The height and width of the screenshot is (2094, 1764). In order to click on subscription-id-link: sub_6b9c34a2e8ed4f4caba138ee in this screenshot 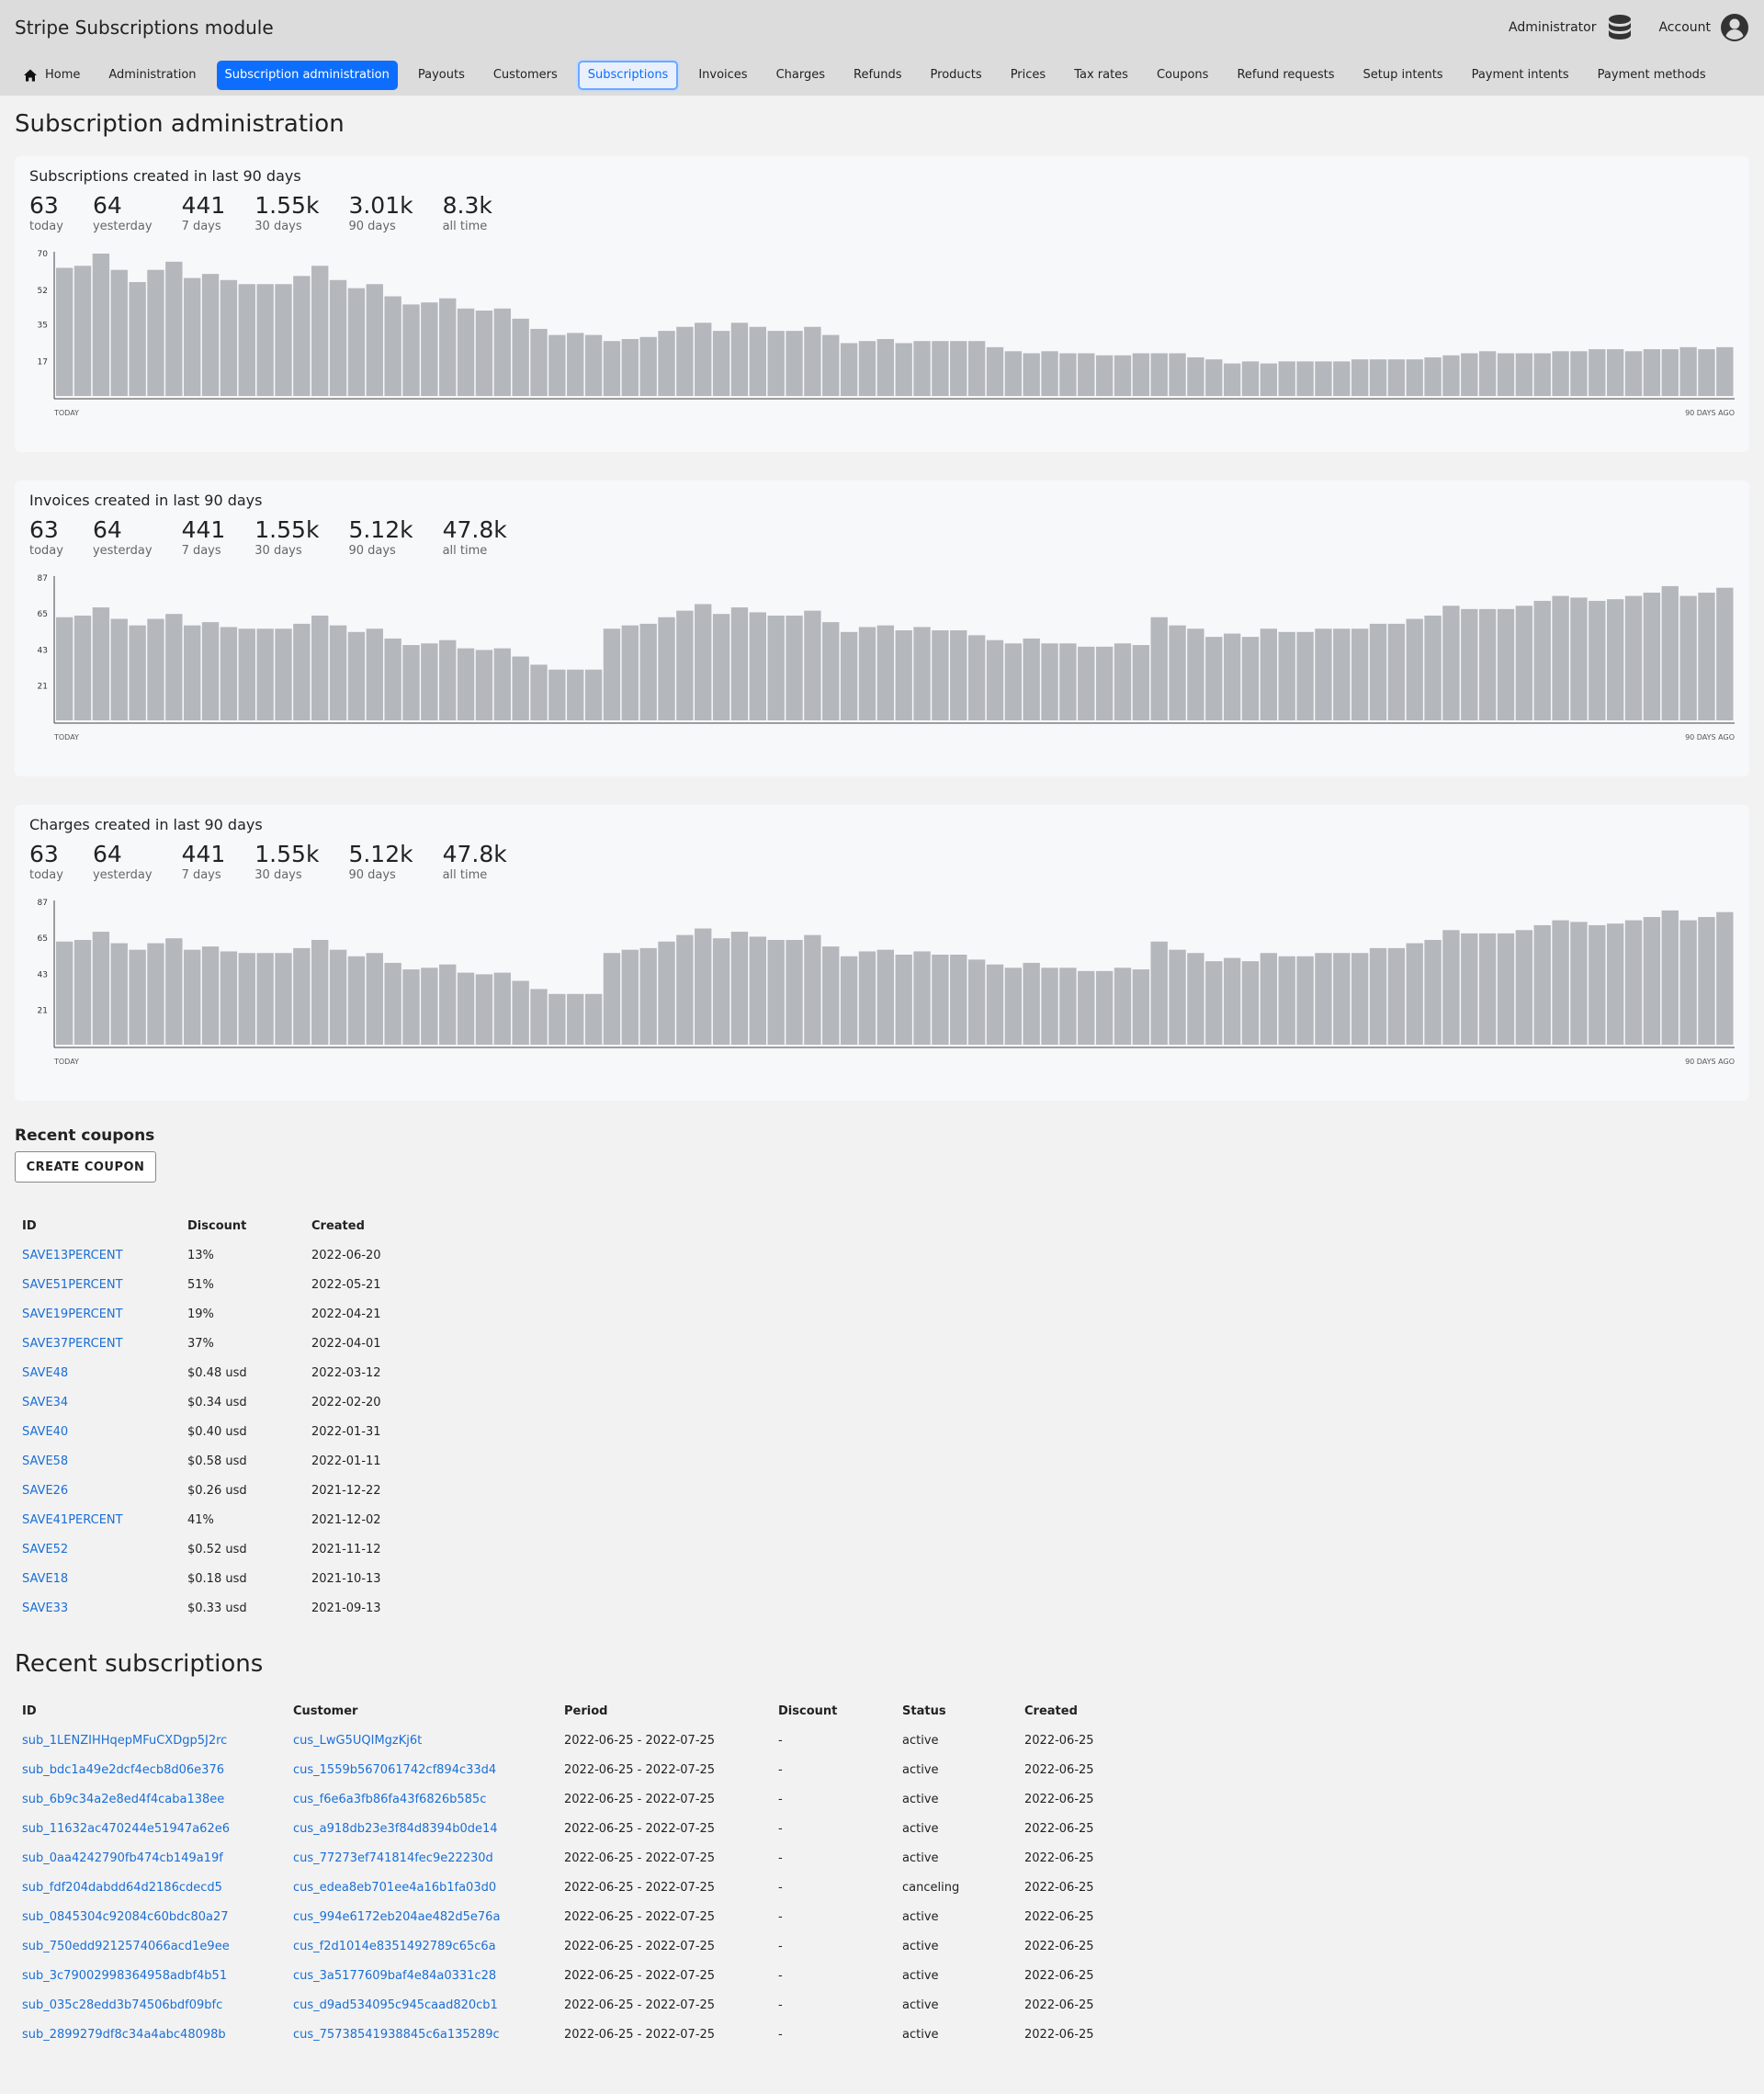, I will do `click(123, 1800)`.